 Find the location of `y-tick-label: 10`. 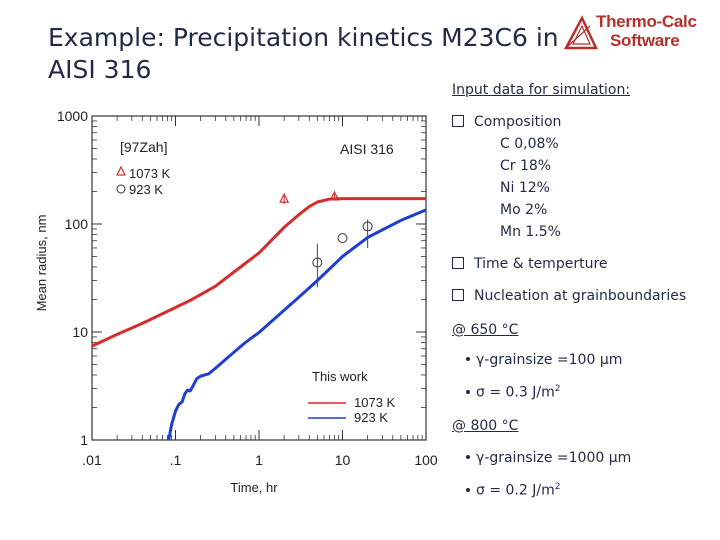

y-tick-label: 10 is located at coordinates (80, 332).